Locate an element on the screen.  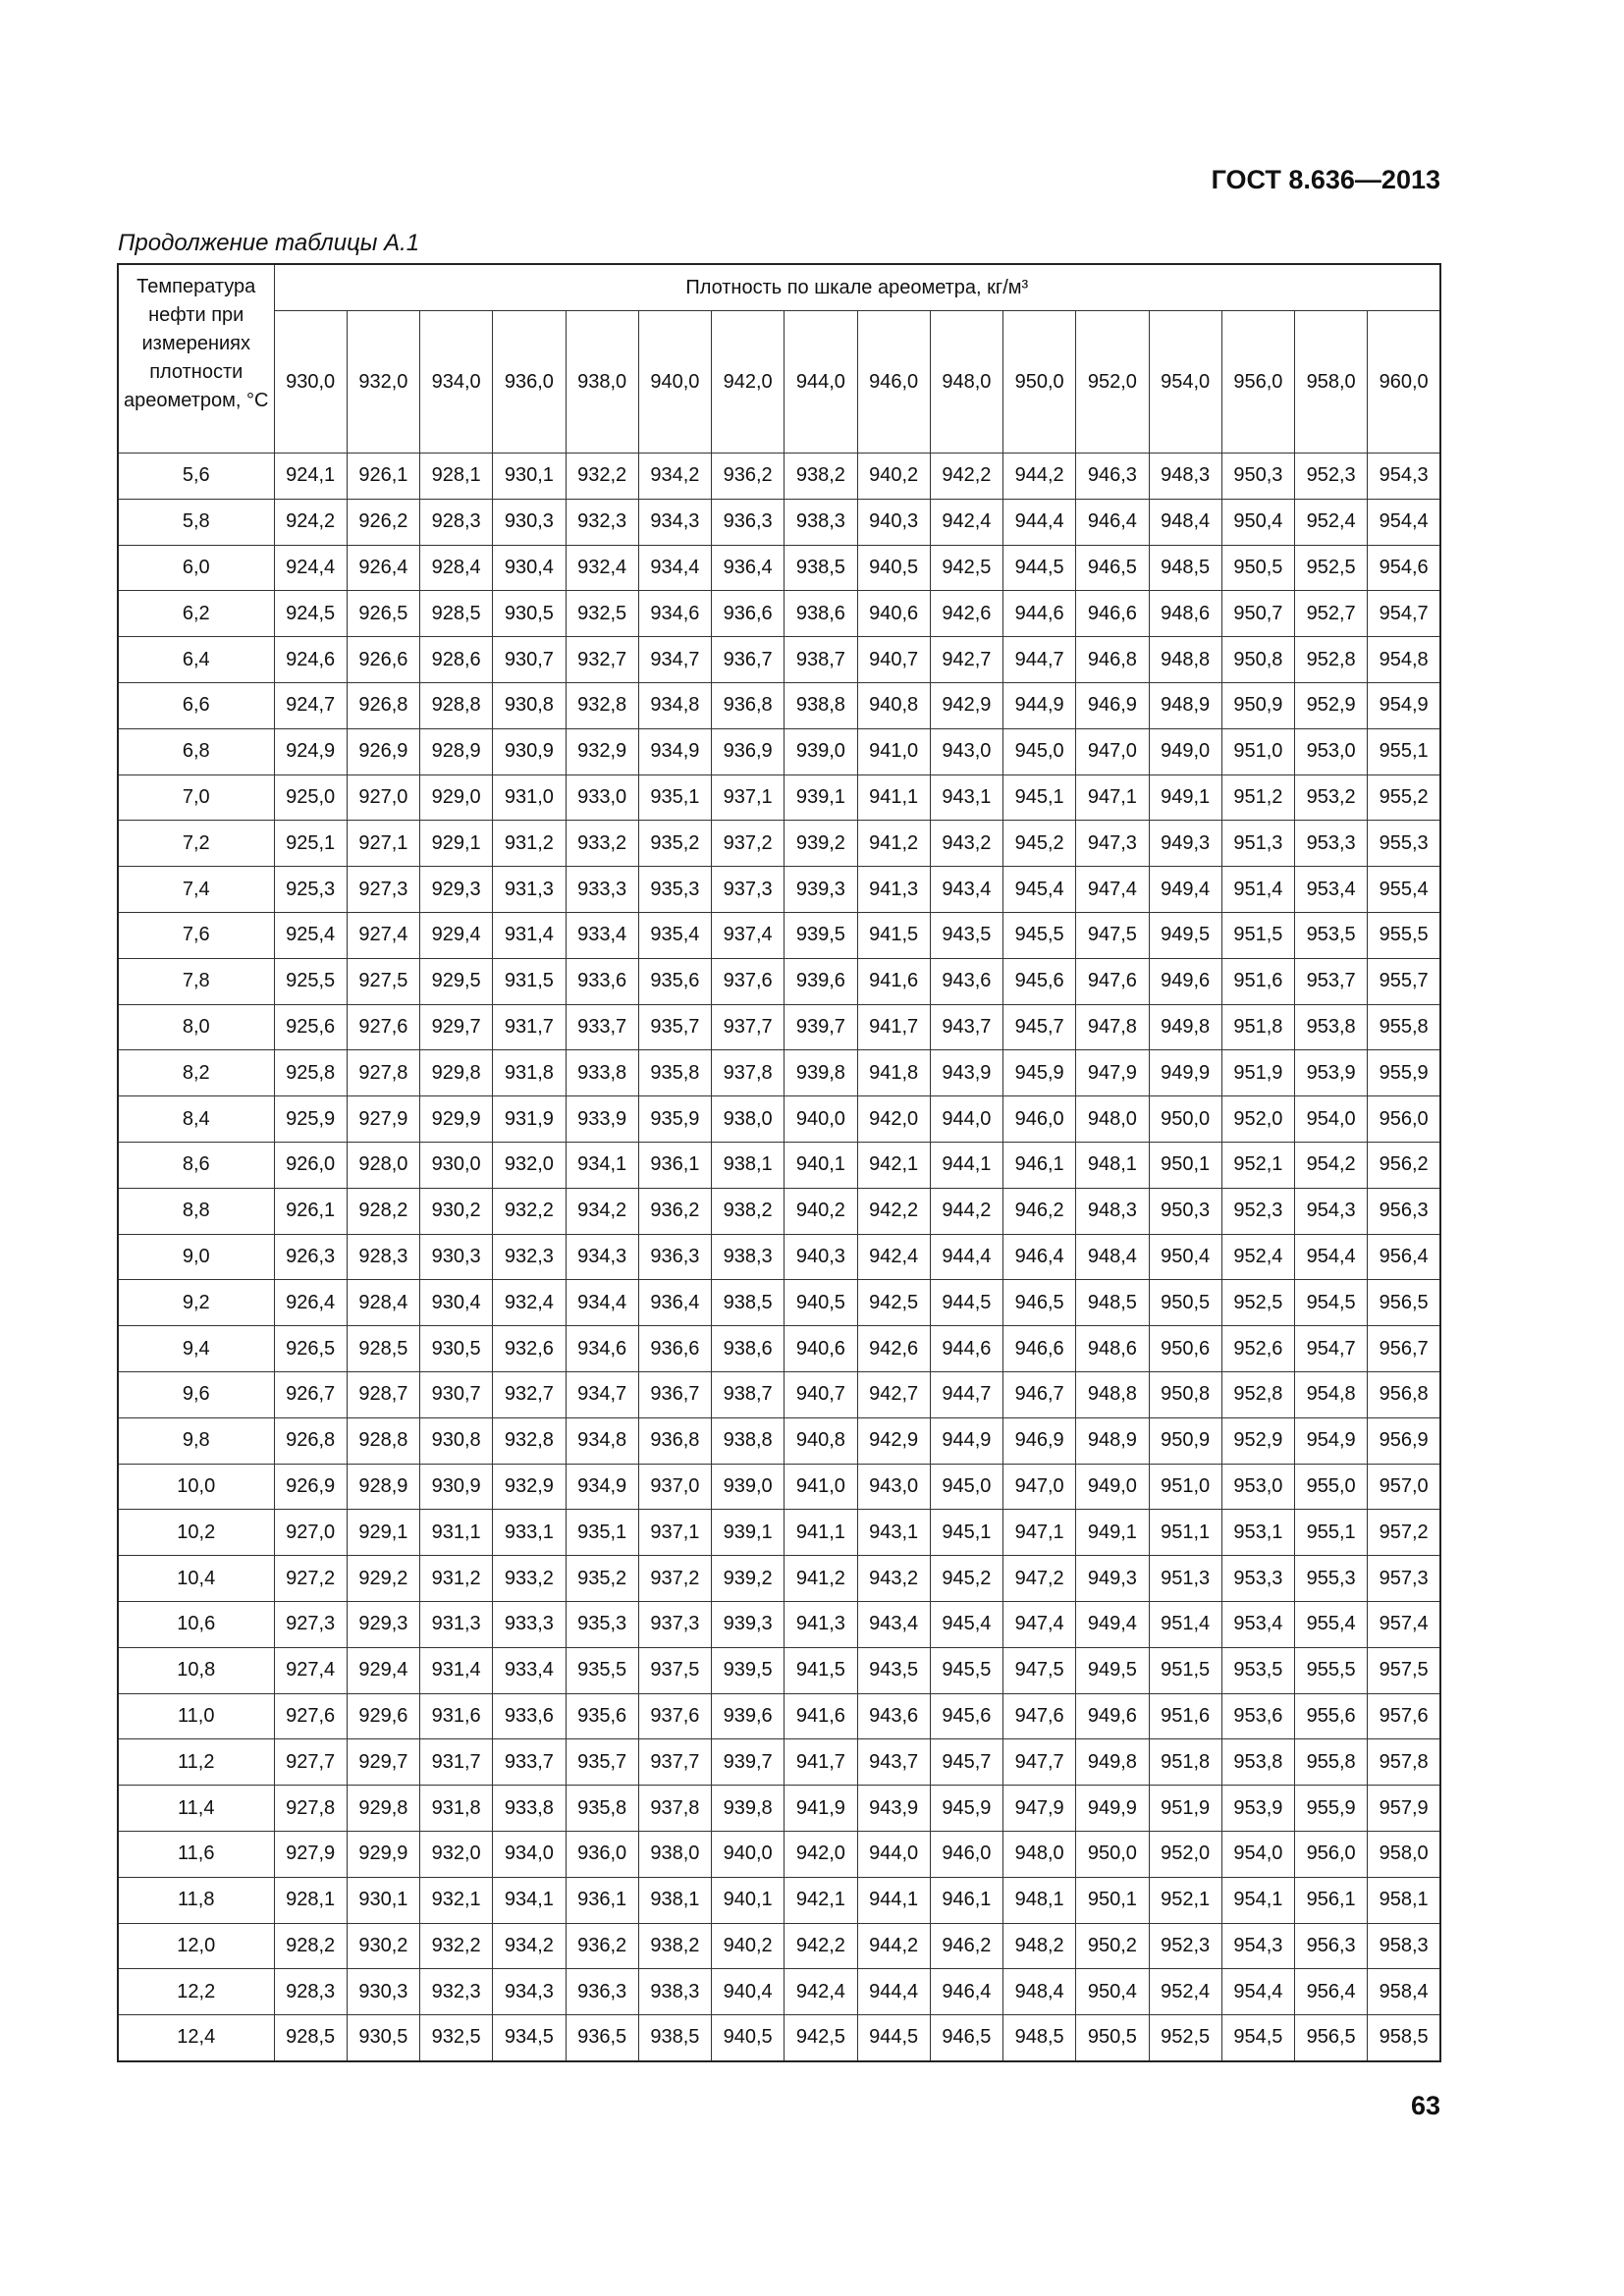
density-cell: 939,0 is located at coordinates (747, 1487).